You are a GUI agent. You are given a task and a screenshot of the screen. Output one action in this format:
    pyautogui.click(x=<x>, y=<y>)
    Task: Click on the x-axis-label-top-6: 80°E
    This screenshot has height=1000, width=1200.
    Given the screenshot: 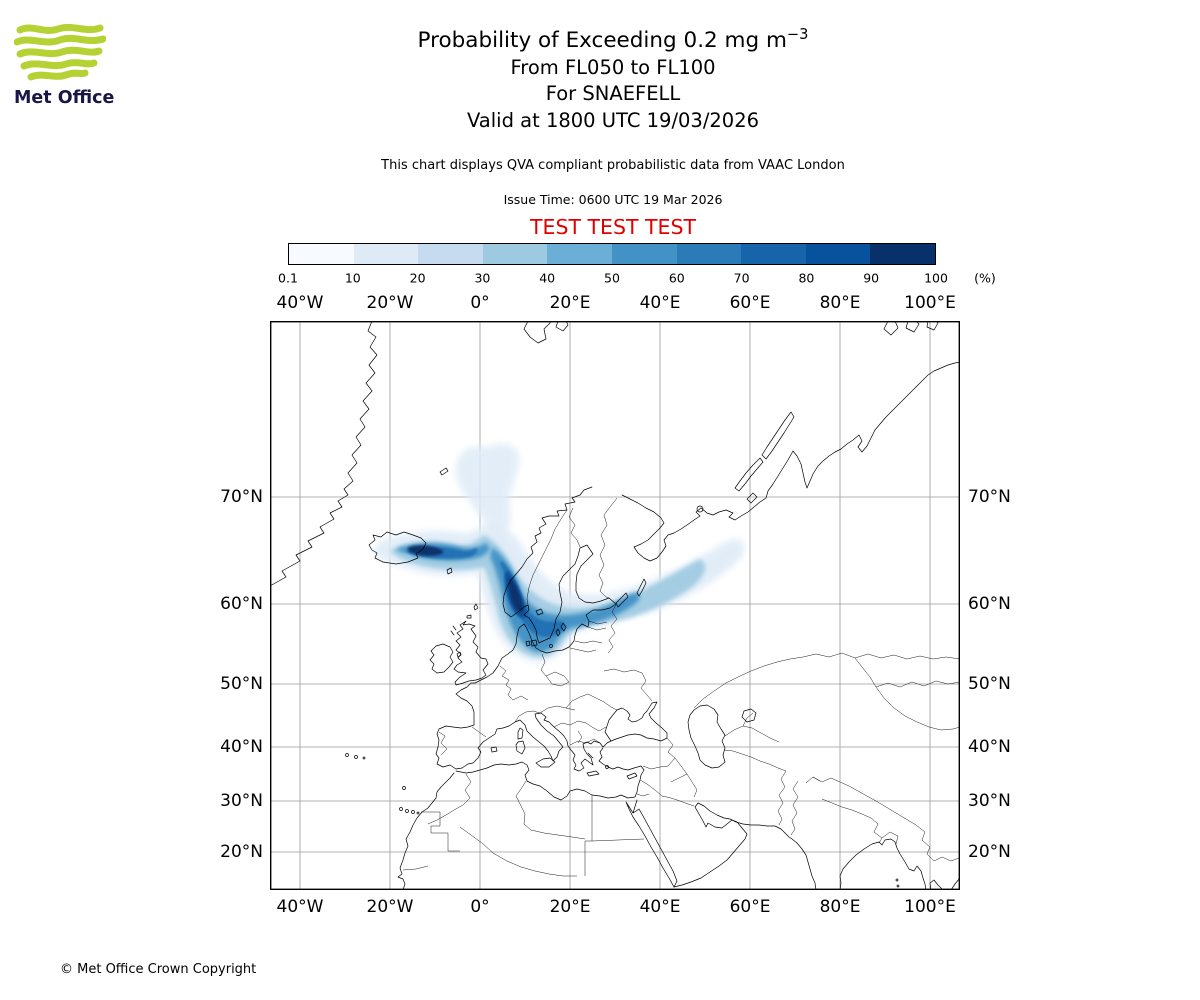 What is the action you would take?
    pyautogui.click(x=840, y=303)
    